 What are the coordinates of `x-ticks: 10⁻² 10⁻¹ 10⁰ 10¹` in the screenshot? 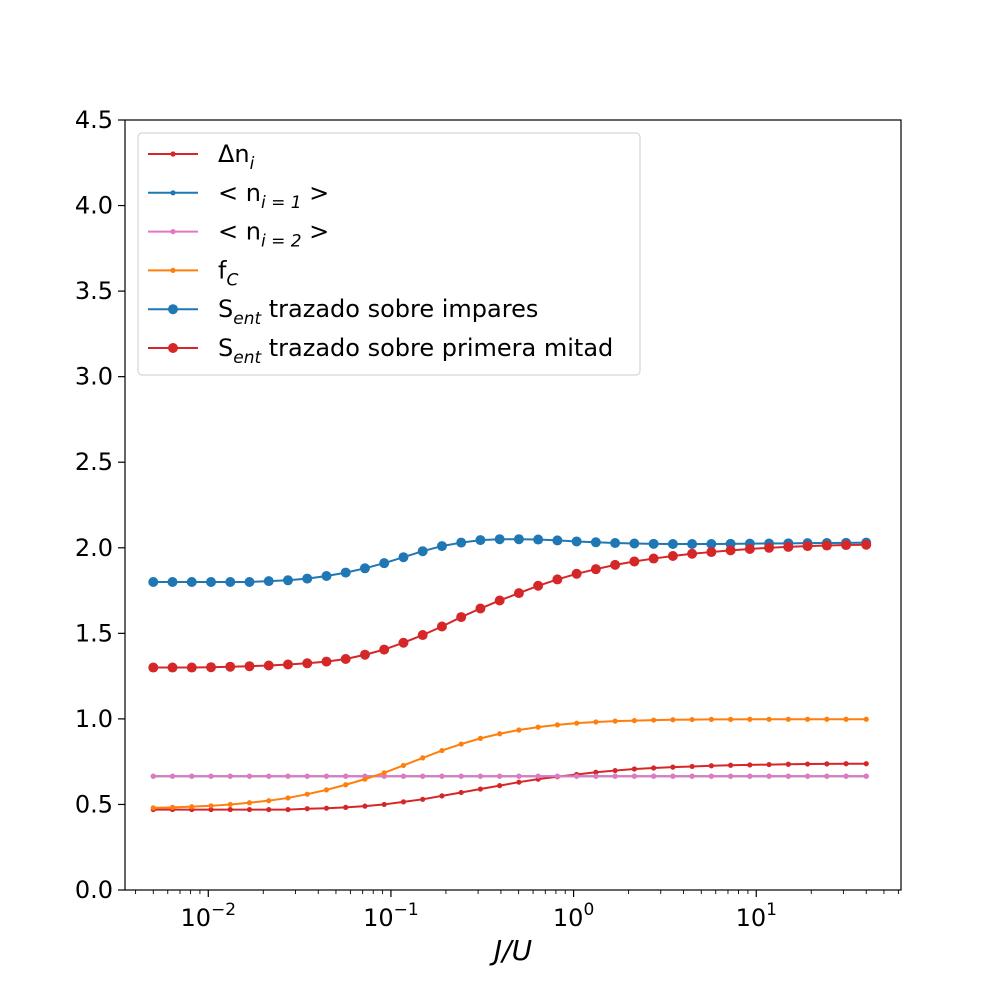 It's located at (517, 911).